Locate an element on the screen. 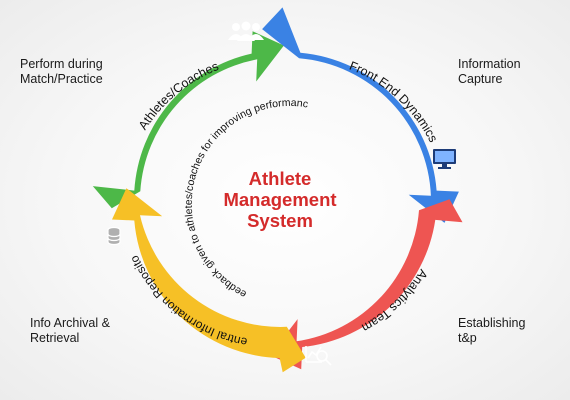  center-title-line2: Management is located at coordinates (280, 199).